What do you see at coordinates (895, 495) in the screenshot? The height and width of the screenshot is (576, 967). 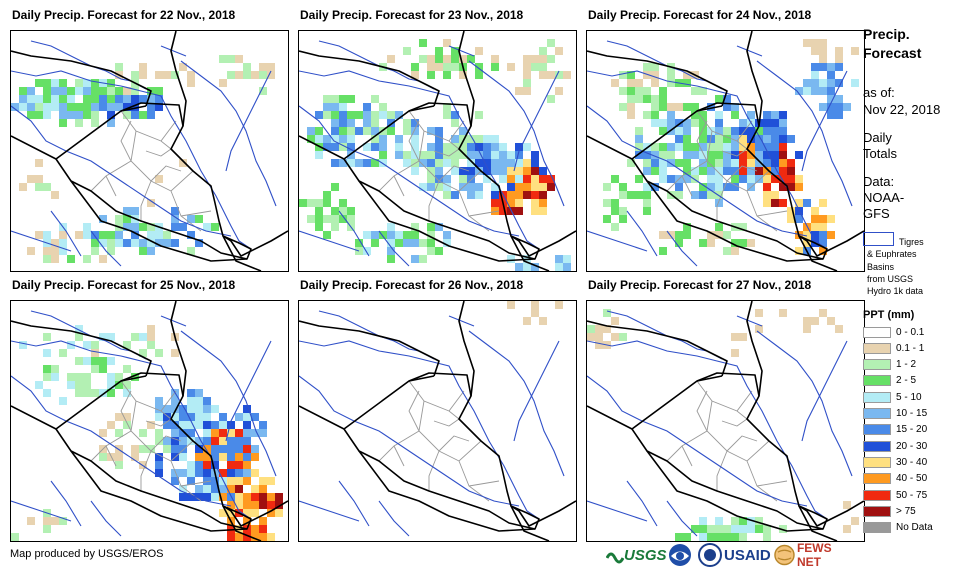 I see `legend-row: 50 - 75` at bounding box center [895, 495].